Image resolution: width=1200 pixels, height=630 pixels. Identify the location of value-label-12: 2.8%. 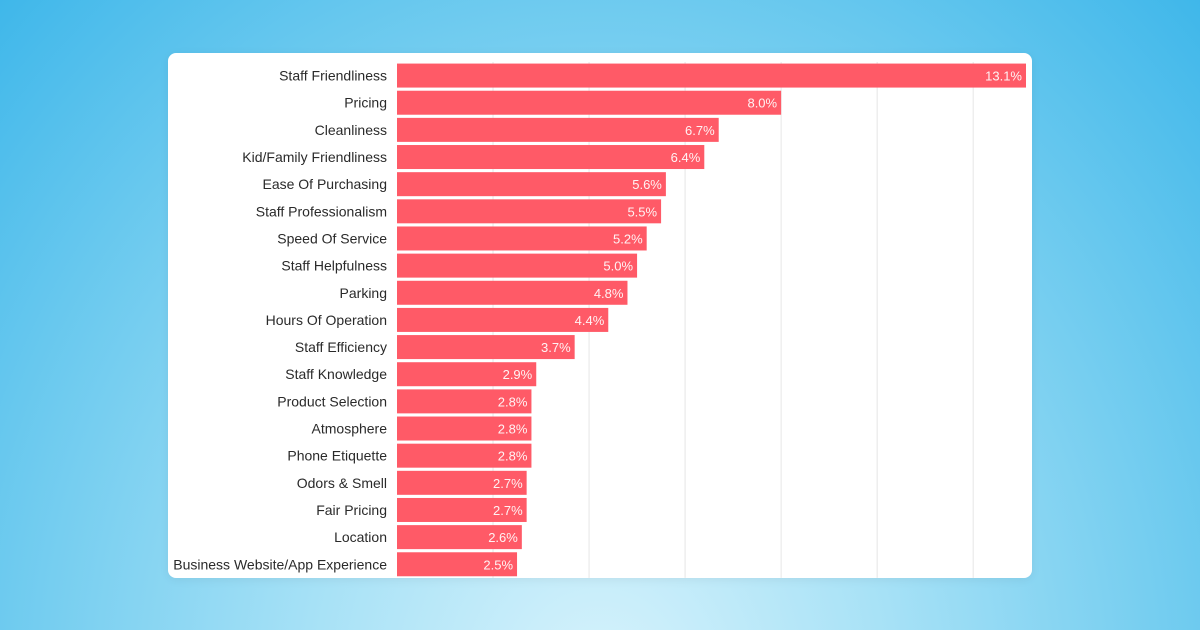
(513, 401).